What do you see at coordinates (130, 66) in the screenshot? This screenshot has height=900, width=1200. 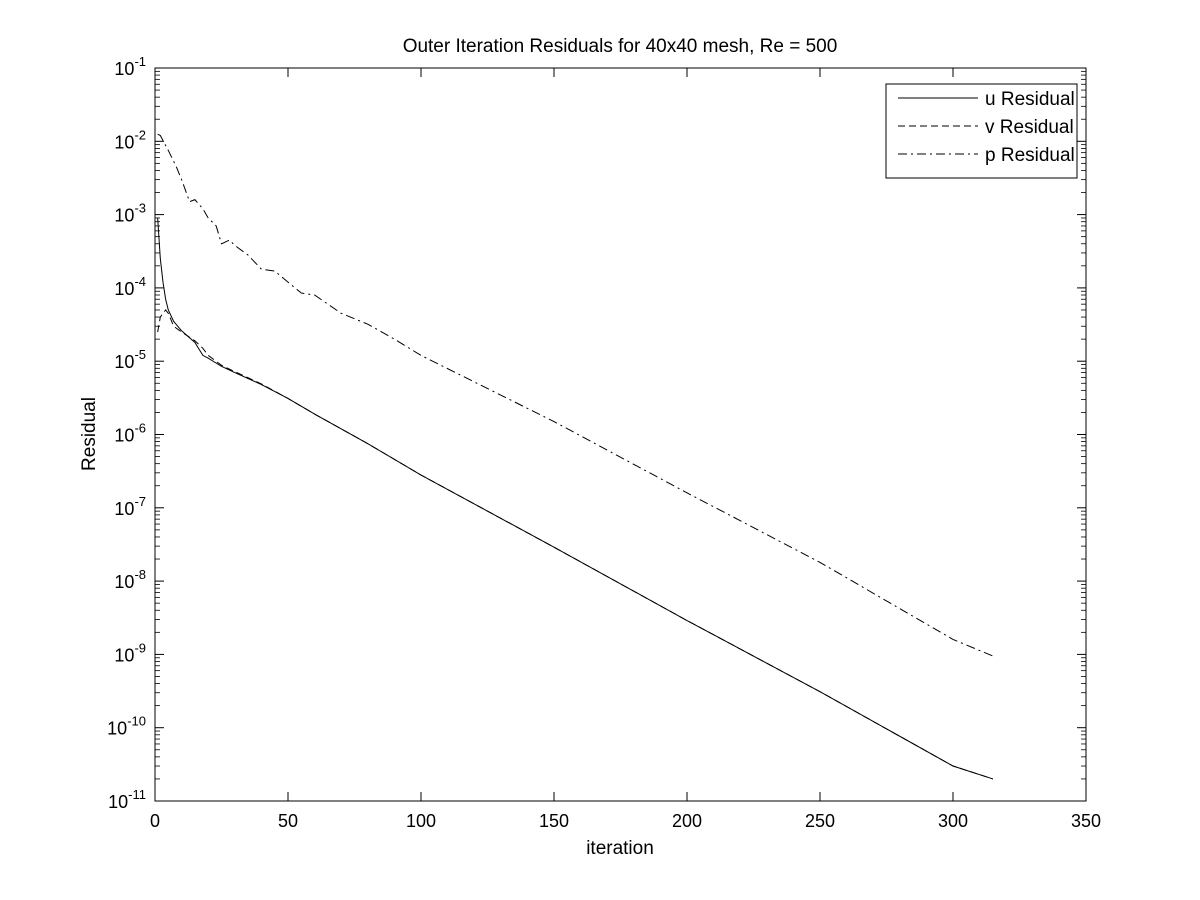 I see `y-tick-label: 10⁻¹` at bounding box center [130, 66].